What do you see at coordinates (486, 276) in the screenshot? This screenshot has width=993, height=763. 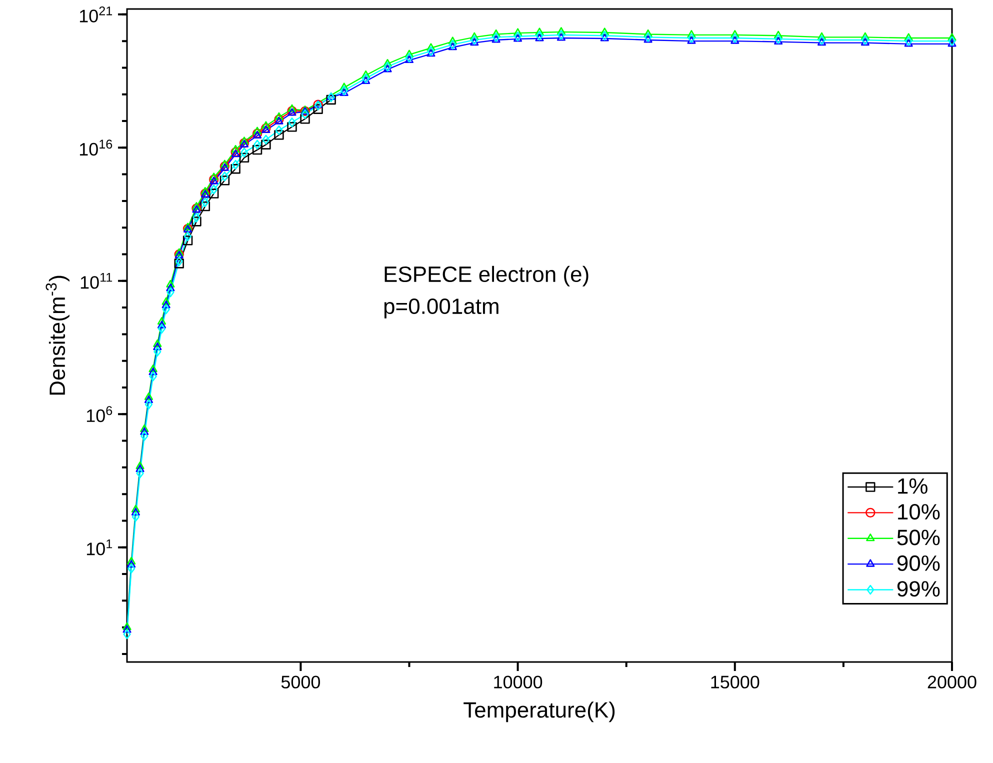 I see `annotation: ESPECE electron (e)` at bounding box center [486, 276].